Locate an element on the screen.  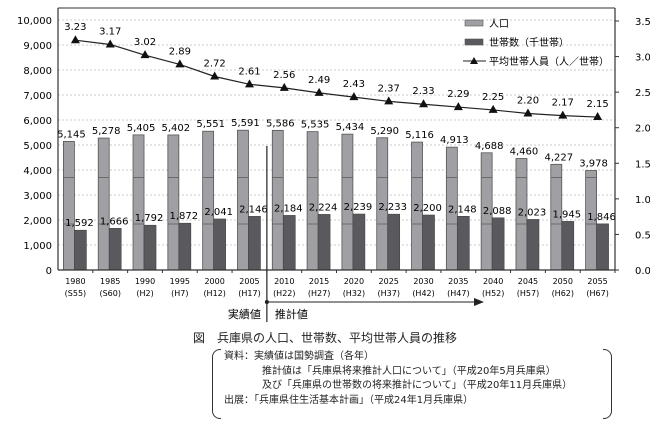
y-left-tick-label: 4,000 is located at coordinates (37, 171).